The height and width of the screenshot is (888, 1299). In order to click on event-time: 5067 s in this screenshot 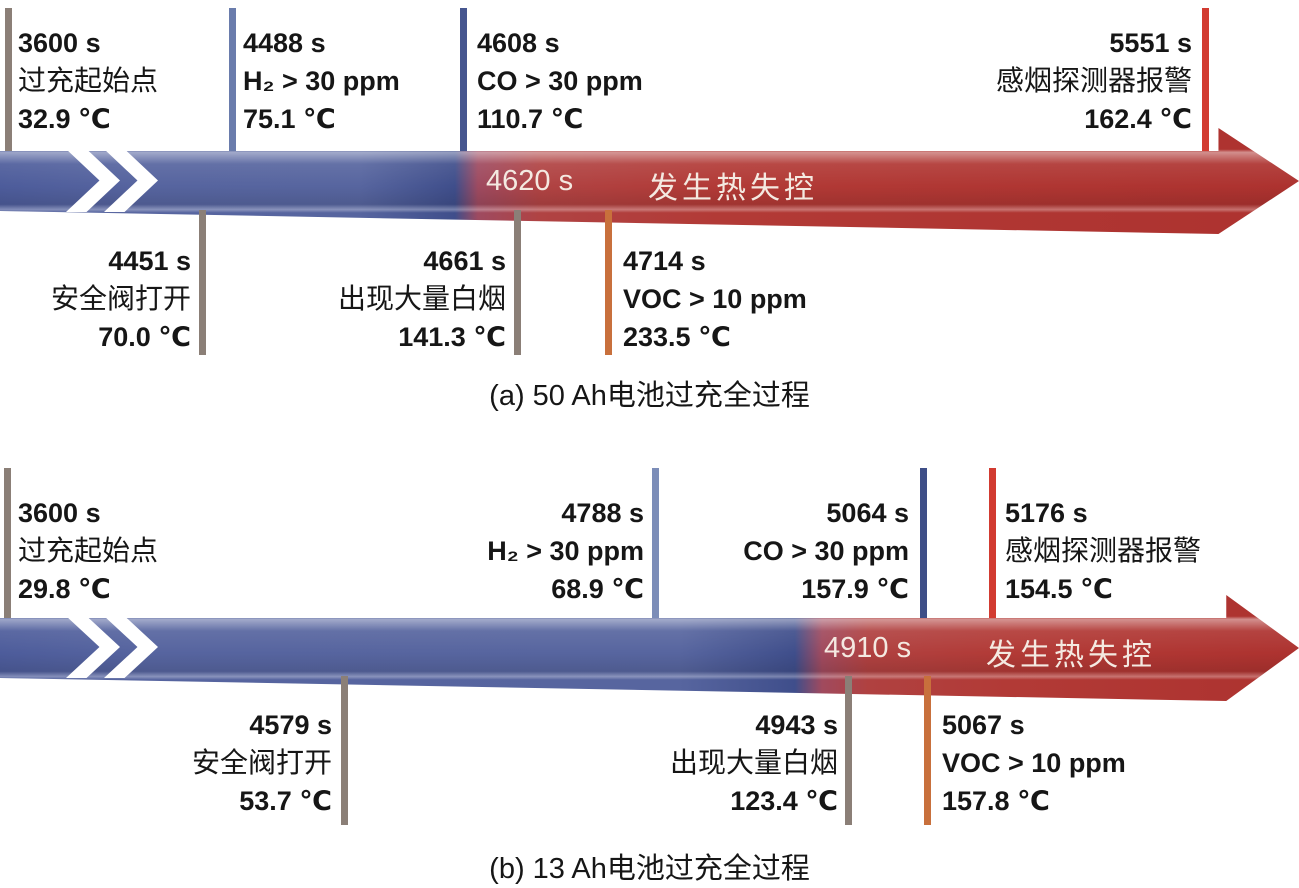, I will do `click(983, 725)`.